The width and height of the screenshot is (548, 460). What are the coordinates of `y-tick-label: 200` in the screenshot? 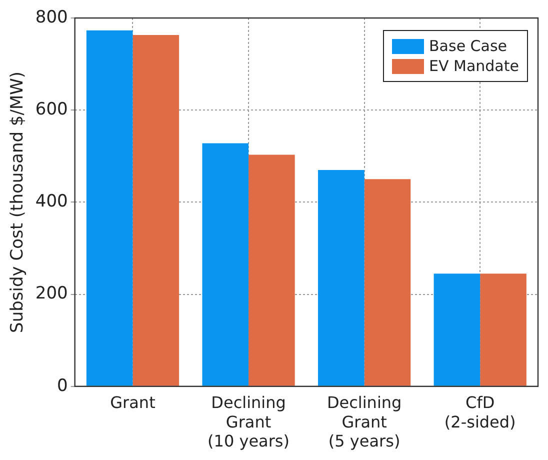 It's located at (51, 294).